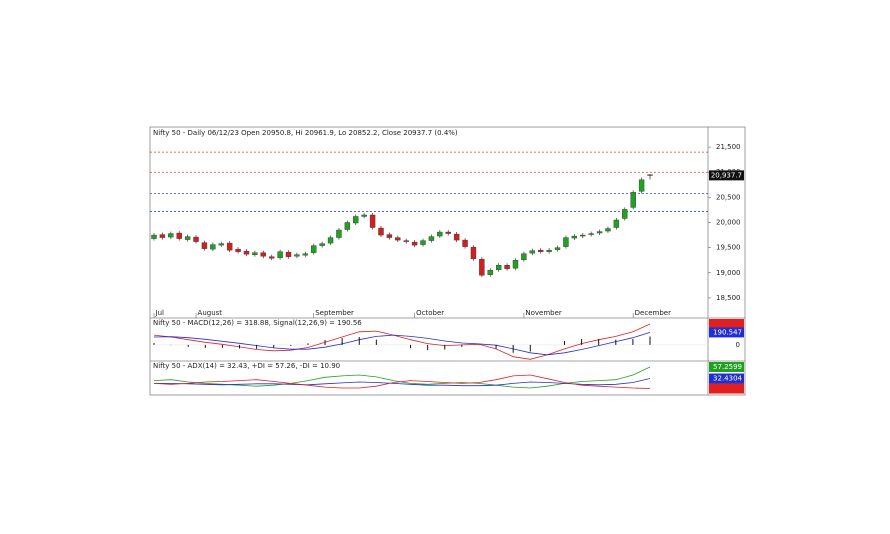 The image size is (890, 534). I want to click on y-tick-label: 20,500, so click(728, 197).